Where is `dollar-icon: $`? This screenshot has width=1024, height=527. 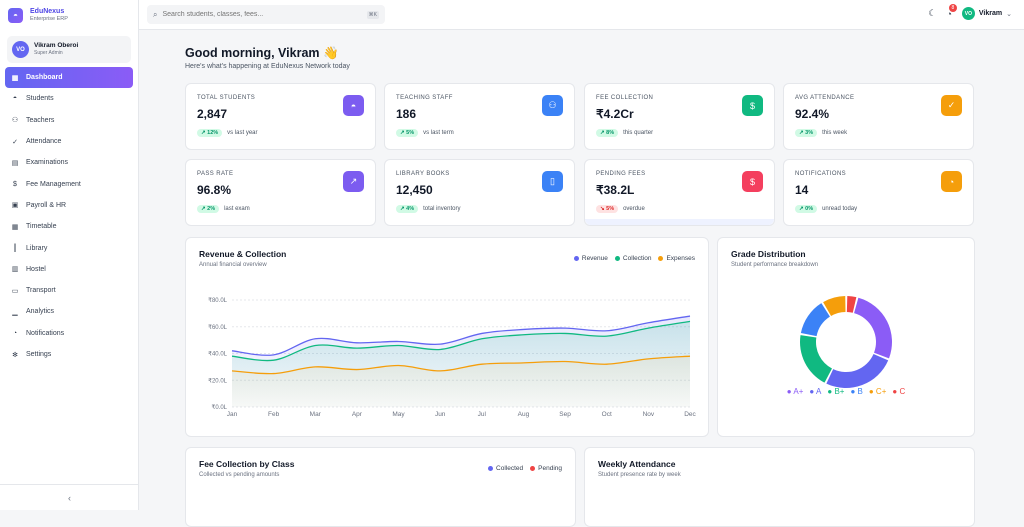
dollar-icon: $ is located at coordinates (752, 105).